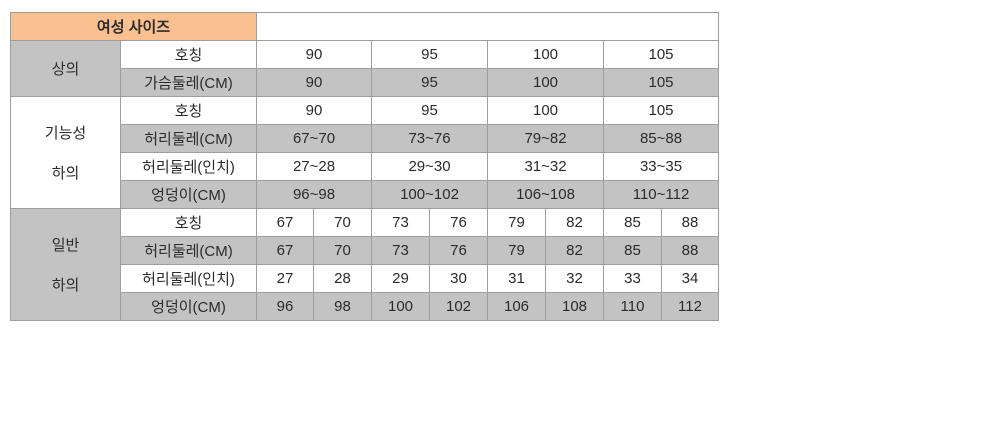 This screenshot has height=437, width=981. Describe the element at coordinates (517, 278) in the screenshot. I see `table-cell: 31` at that location.